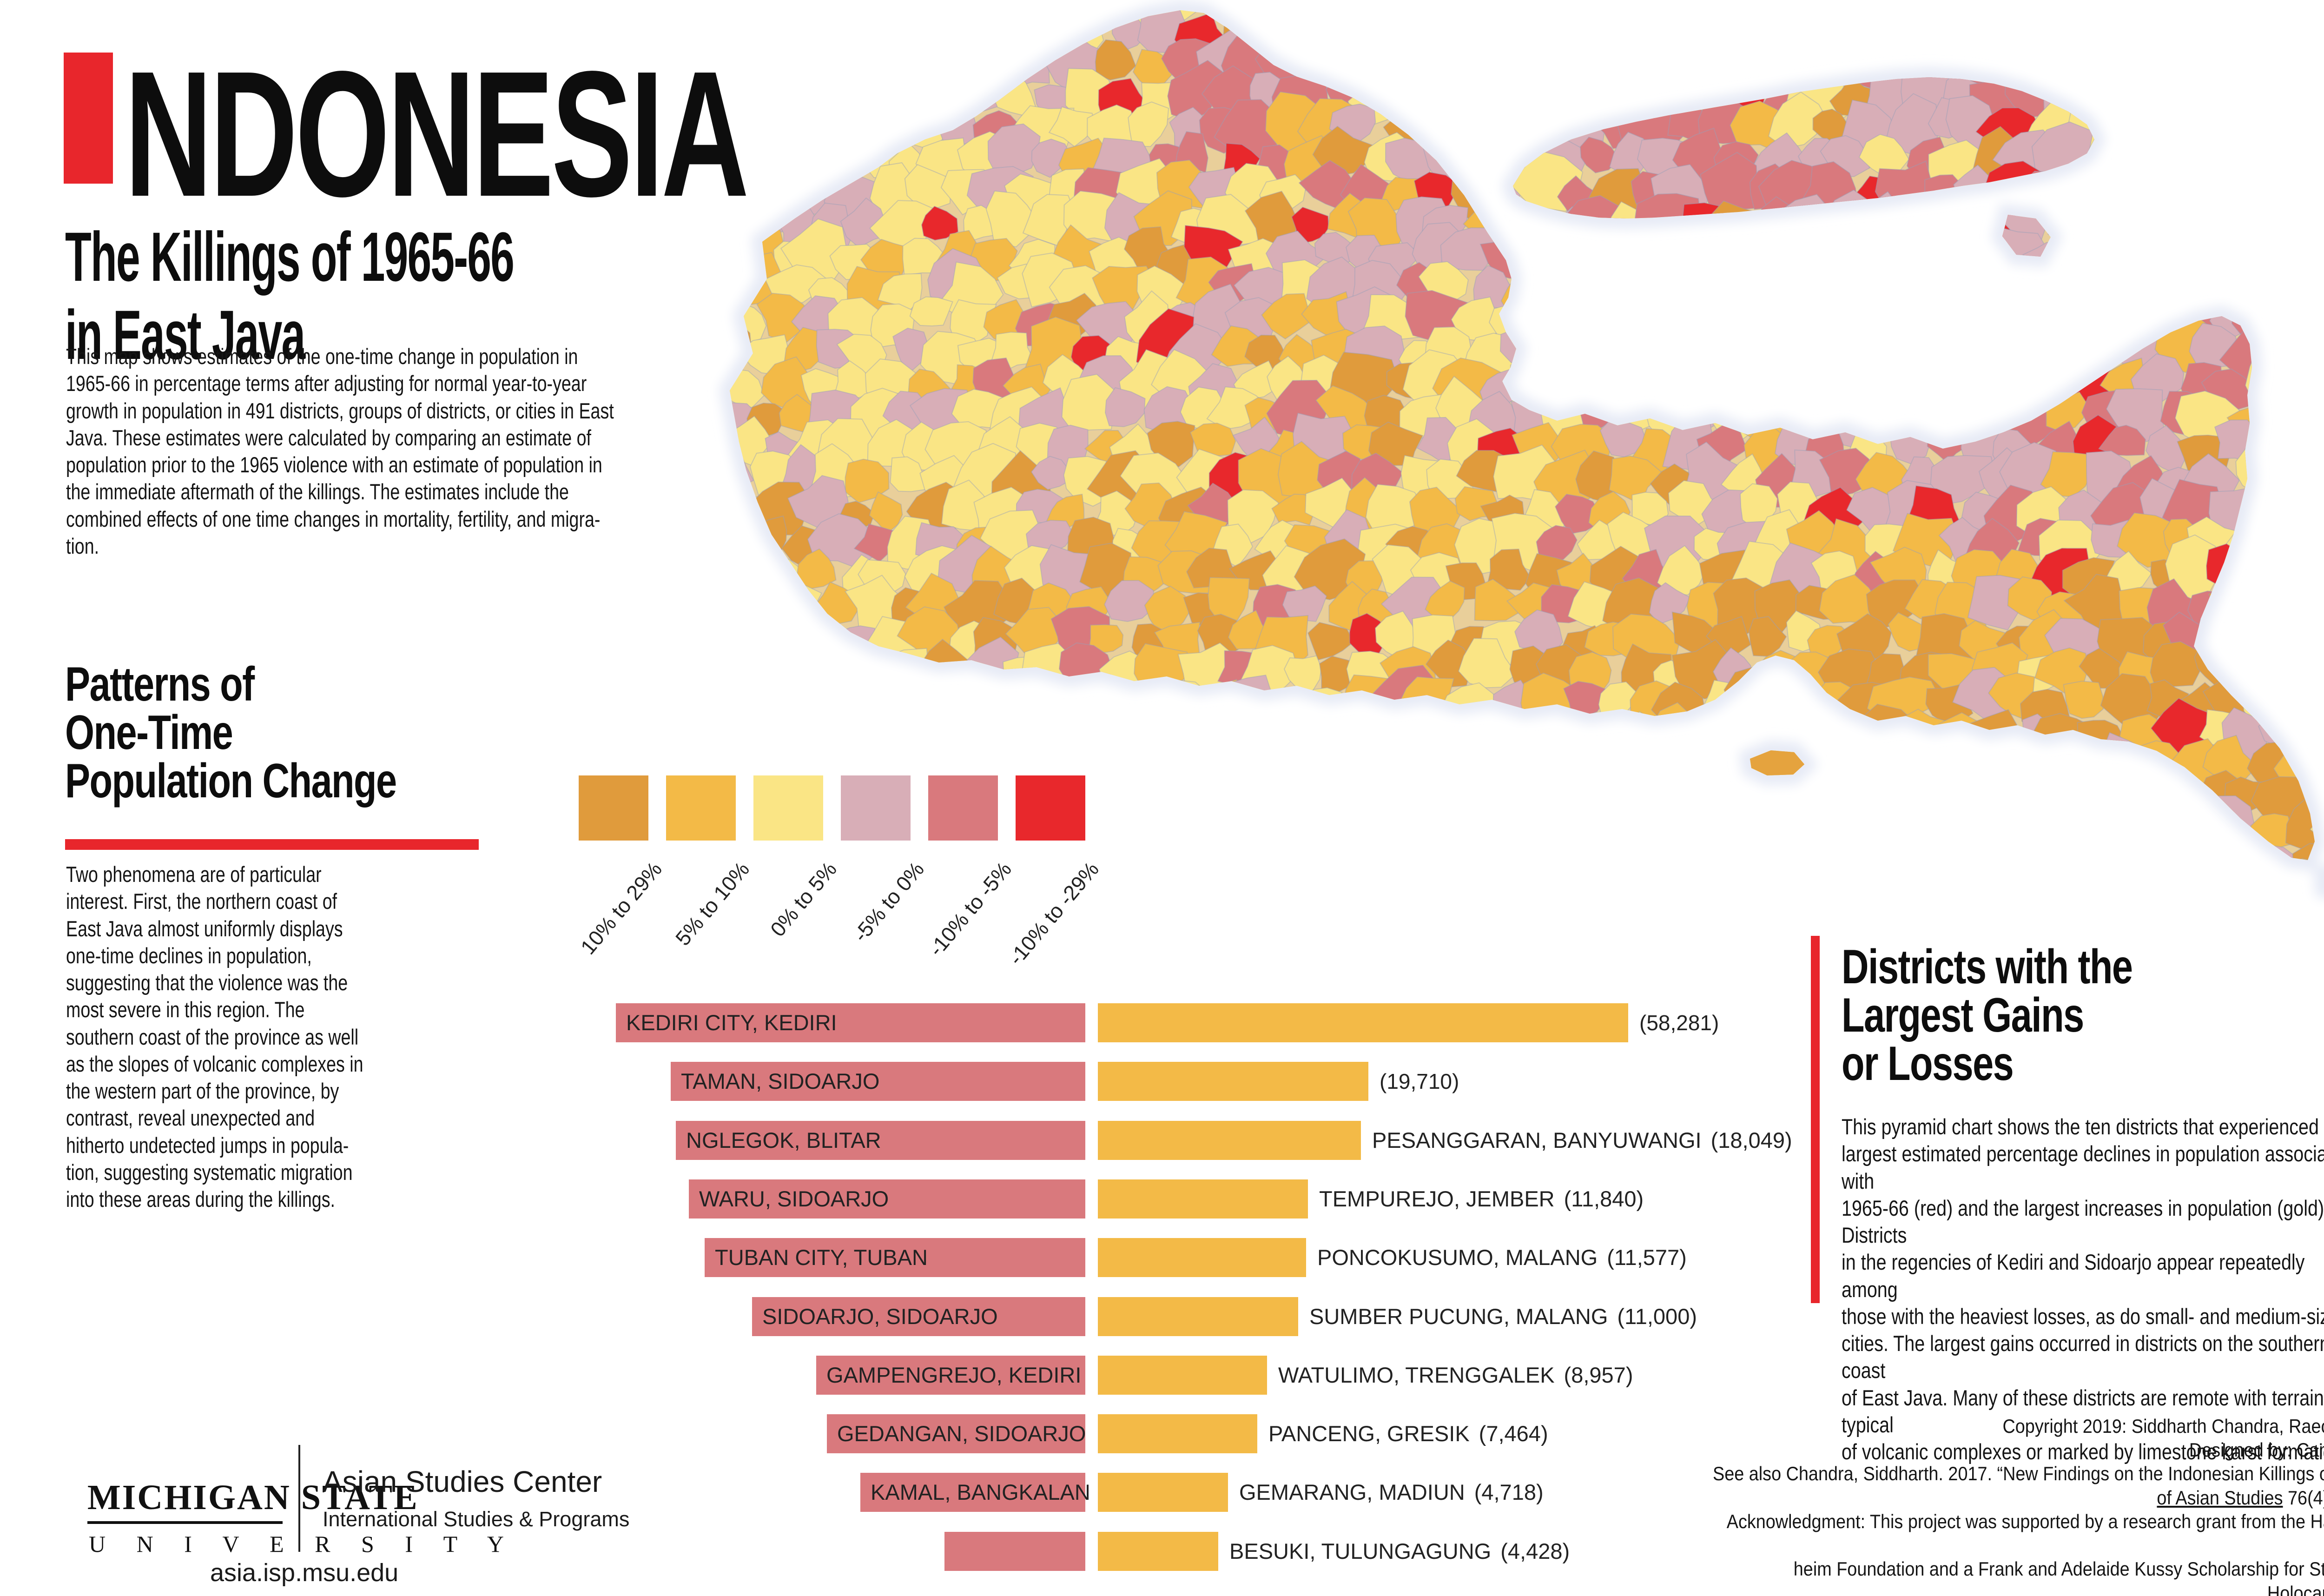 This screenshot has height=1596, width=2324. I want to click on gain-value: (19,710), so click(1419, 1081).